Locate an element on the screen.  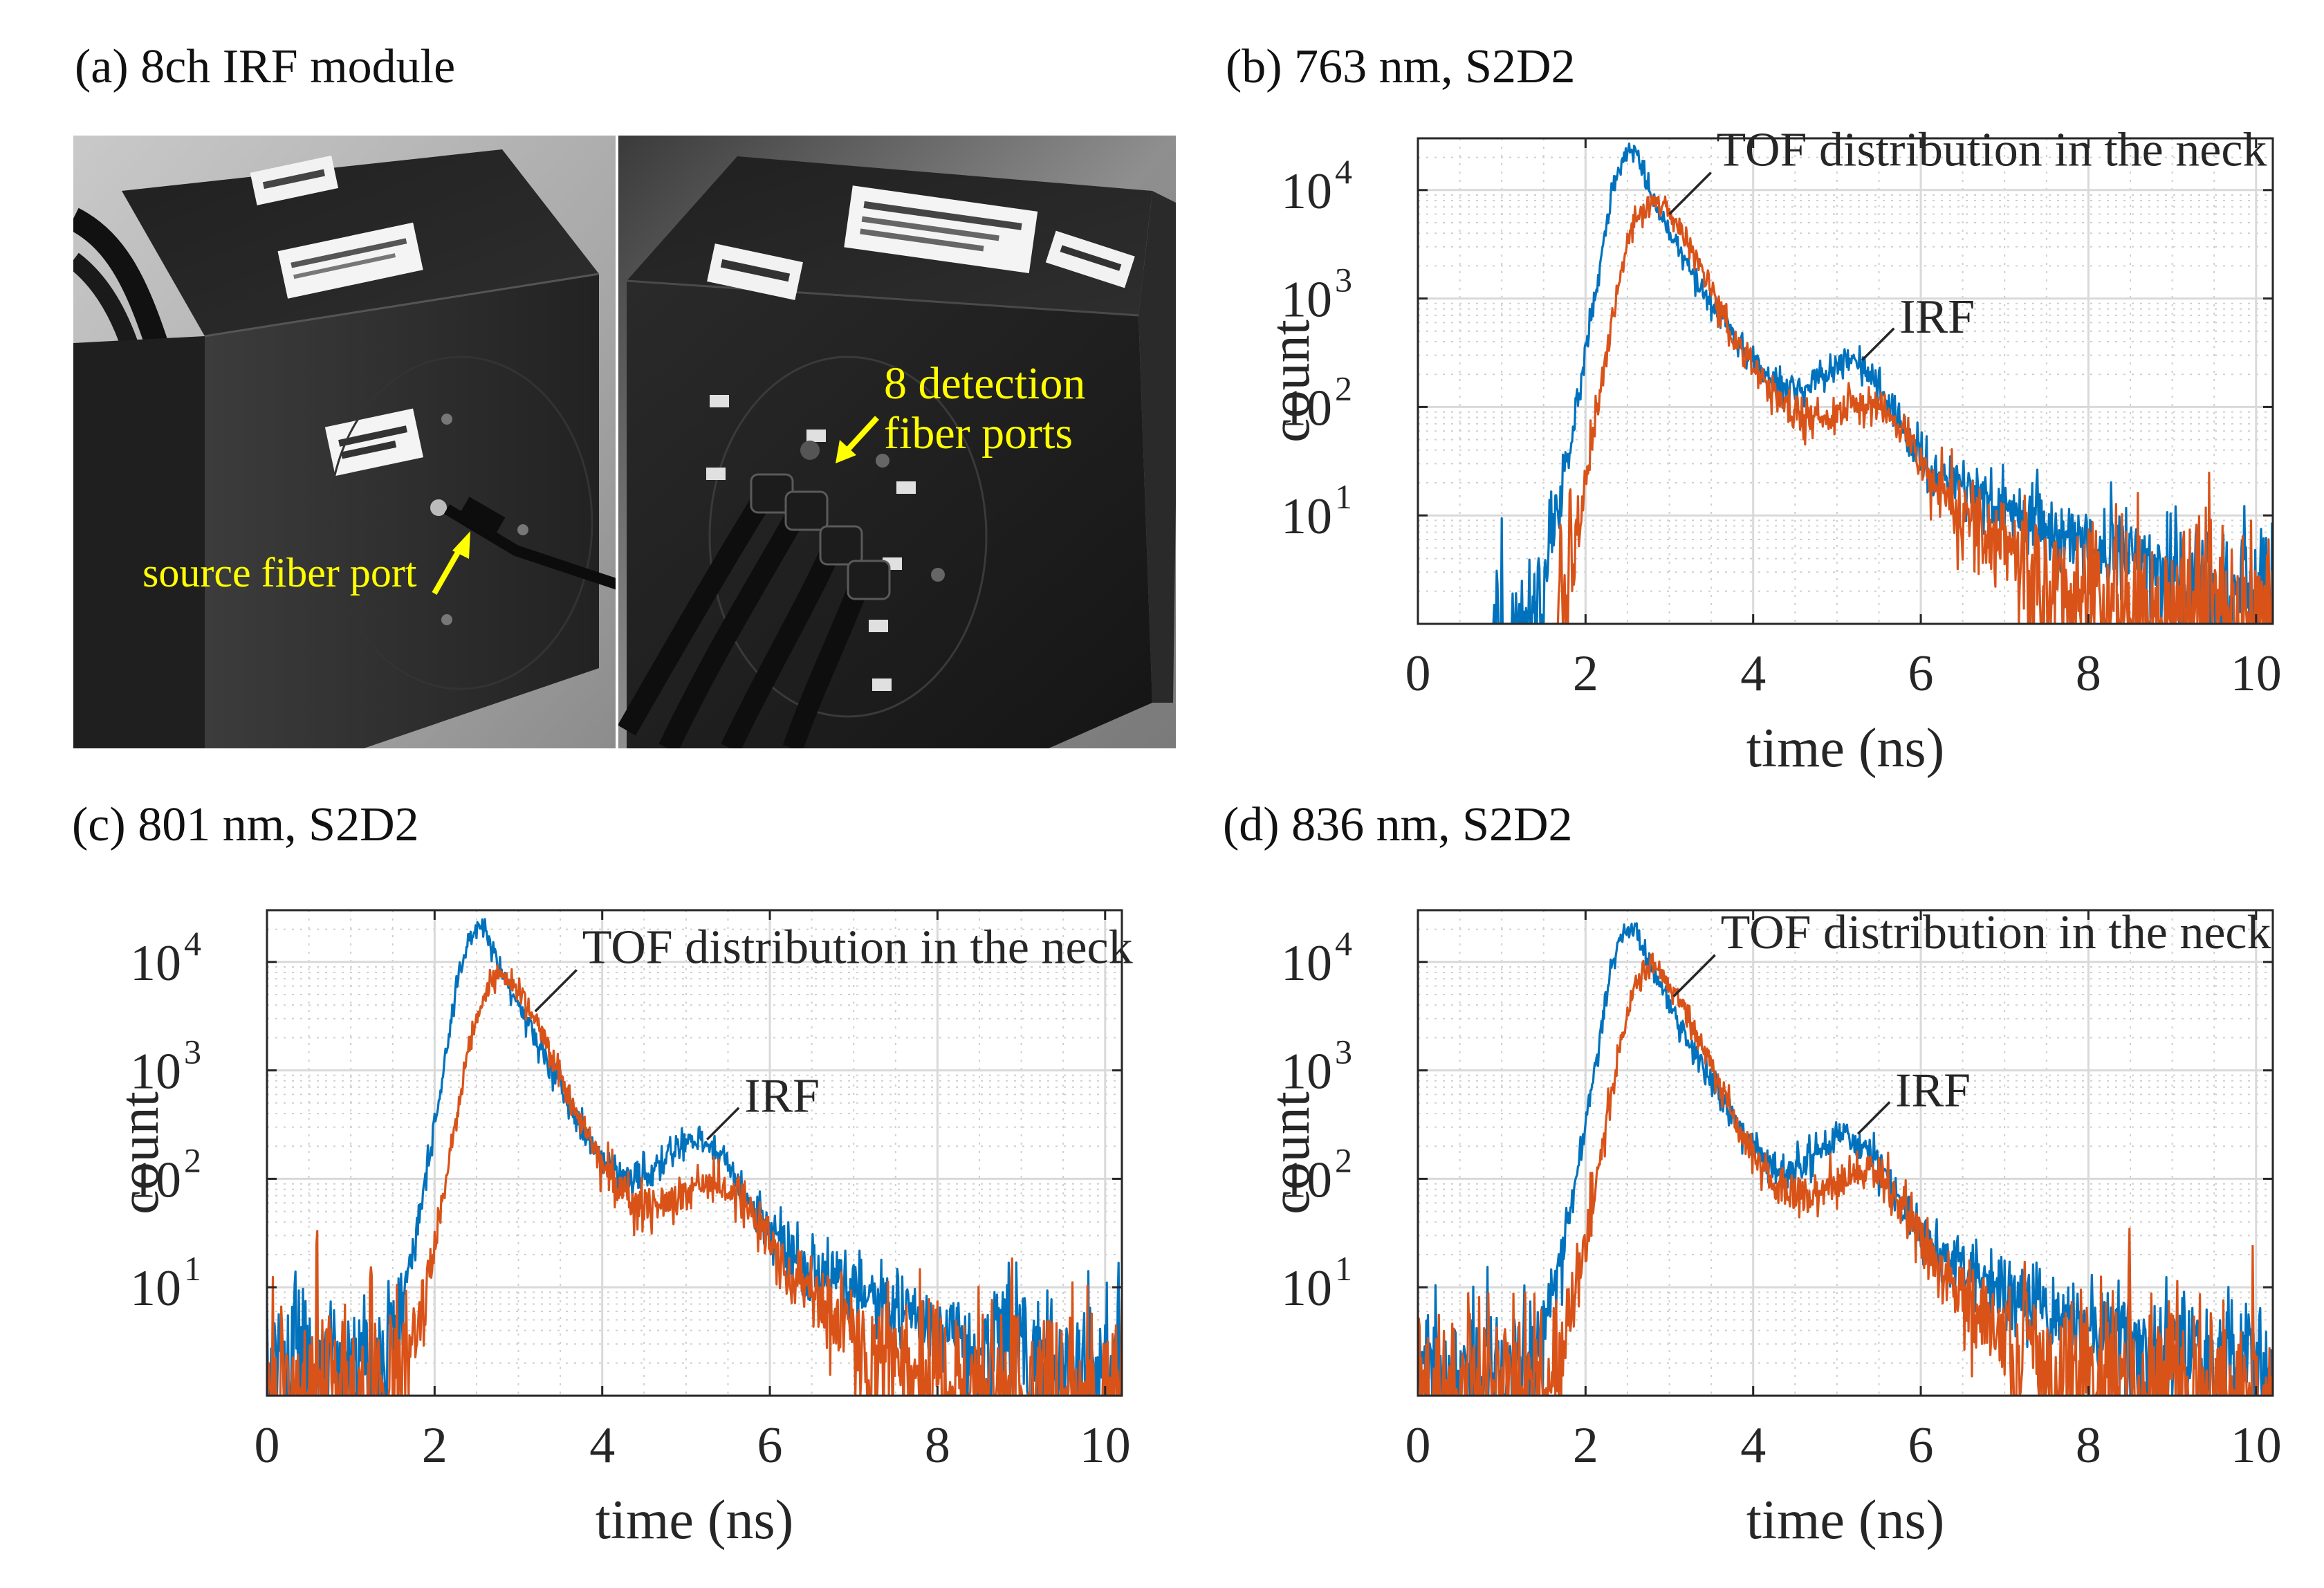
photo-left is located at coordinates (347, 442).